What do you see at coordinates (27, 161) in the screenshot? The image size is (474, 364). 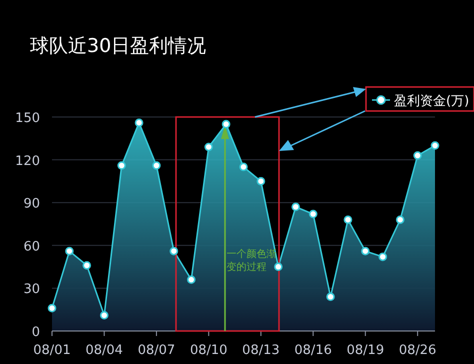 I see `y-tick-label: 120` at bounding box center [27, 161].